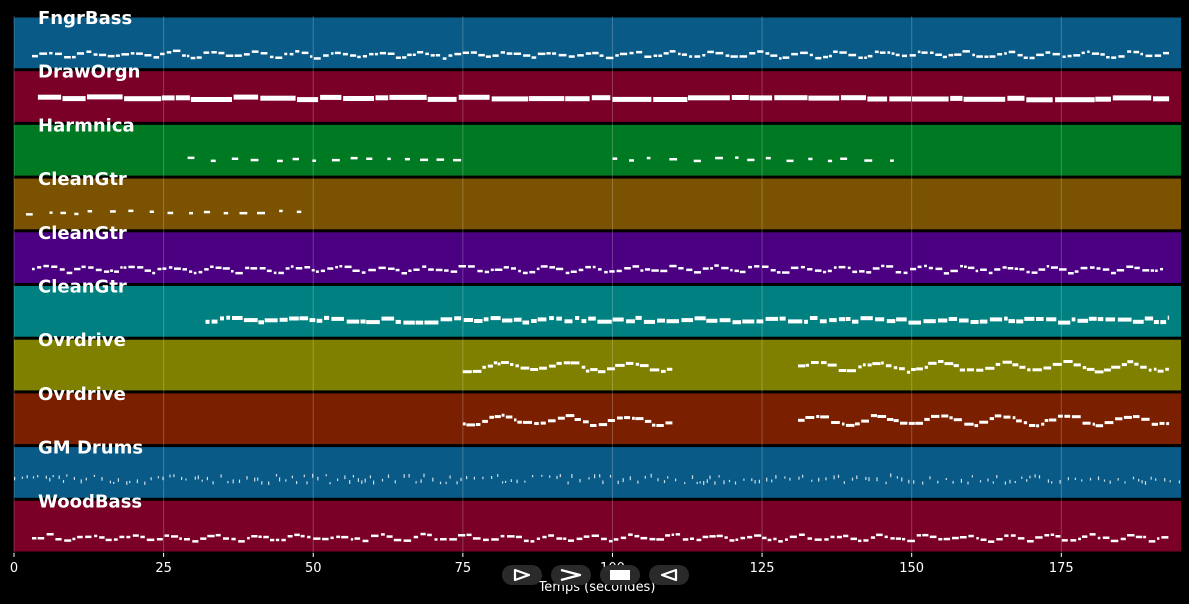 The height and width of the screenshot is (604, 1189). Describe the element at coordinates (313, 568) in the screenshot. I see `x-tick-label: 50` at that location.